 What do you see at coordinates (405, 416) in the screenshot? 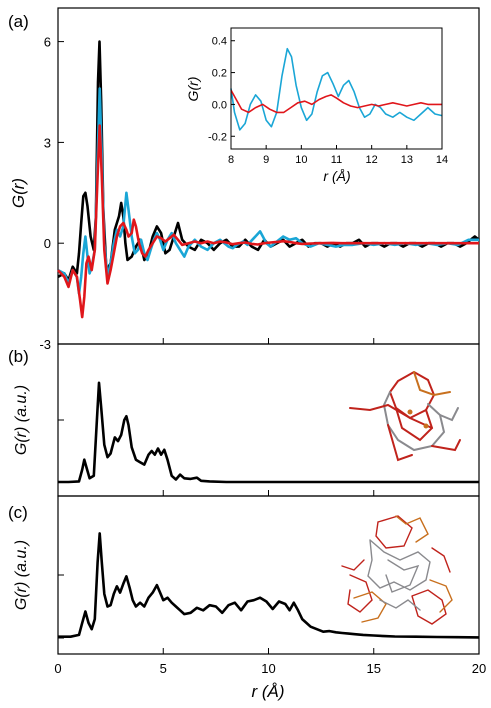
I see `molecule-illustration-b` at bounding box center [405, 416].